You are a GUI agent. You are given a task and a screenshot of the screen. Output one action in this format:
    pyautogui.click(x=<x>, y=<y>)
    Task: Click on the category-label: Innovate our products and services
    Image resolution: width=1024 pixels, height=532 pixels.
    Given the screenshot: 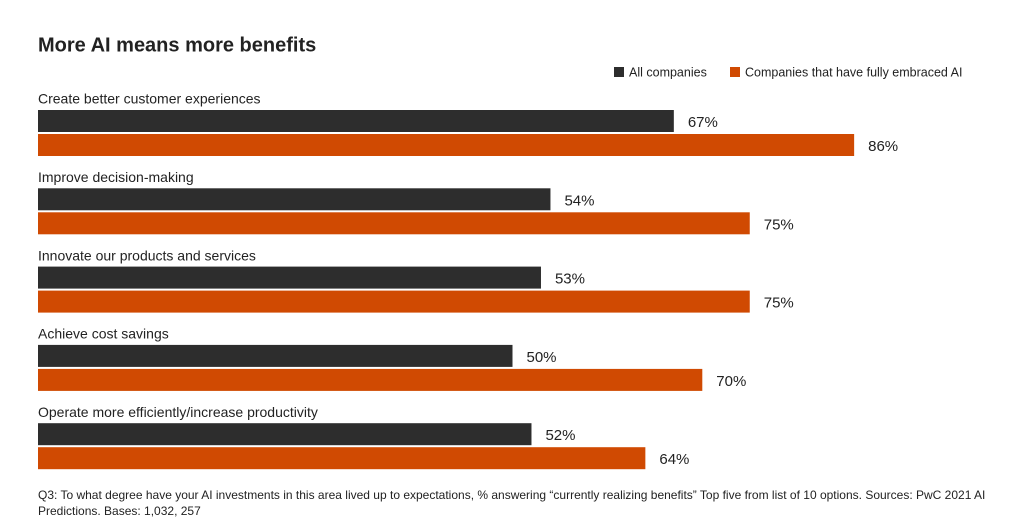 What is the action you would take?
    pyautogui.click(x=147, y=255)
    